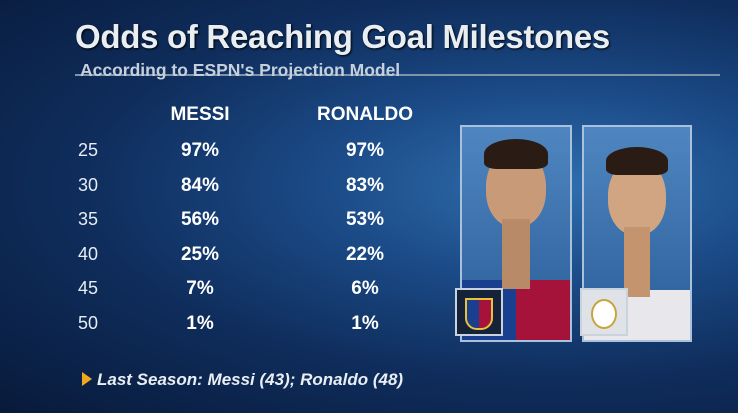  Describe the element at coordinates (88, 219) in the screenshot. I see `milestone-label: 35` at that location.